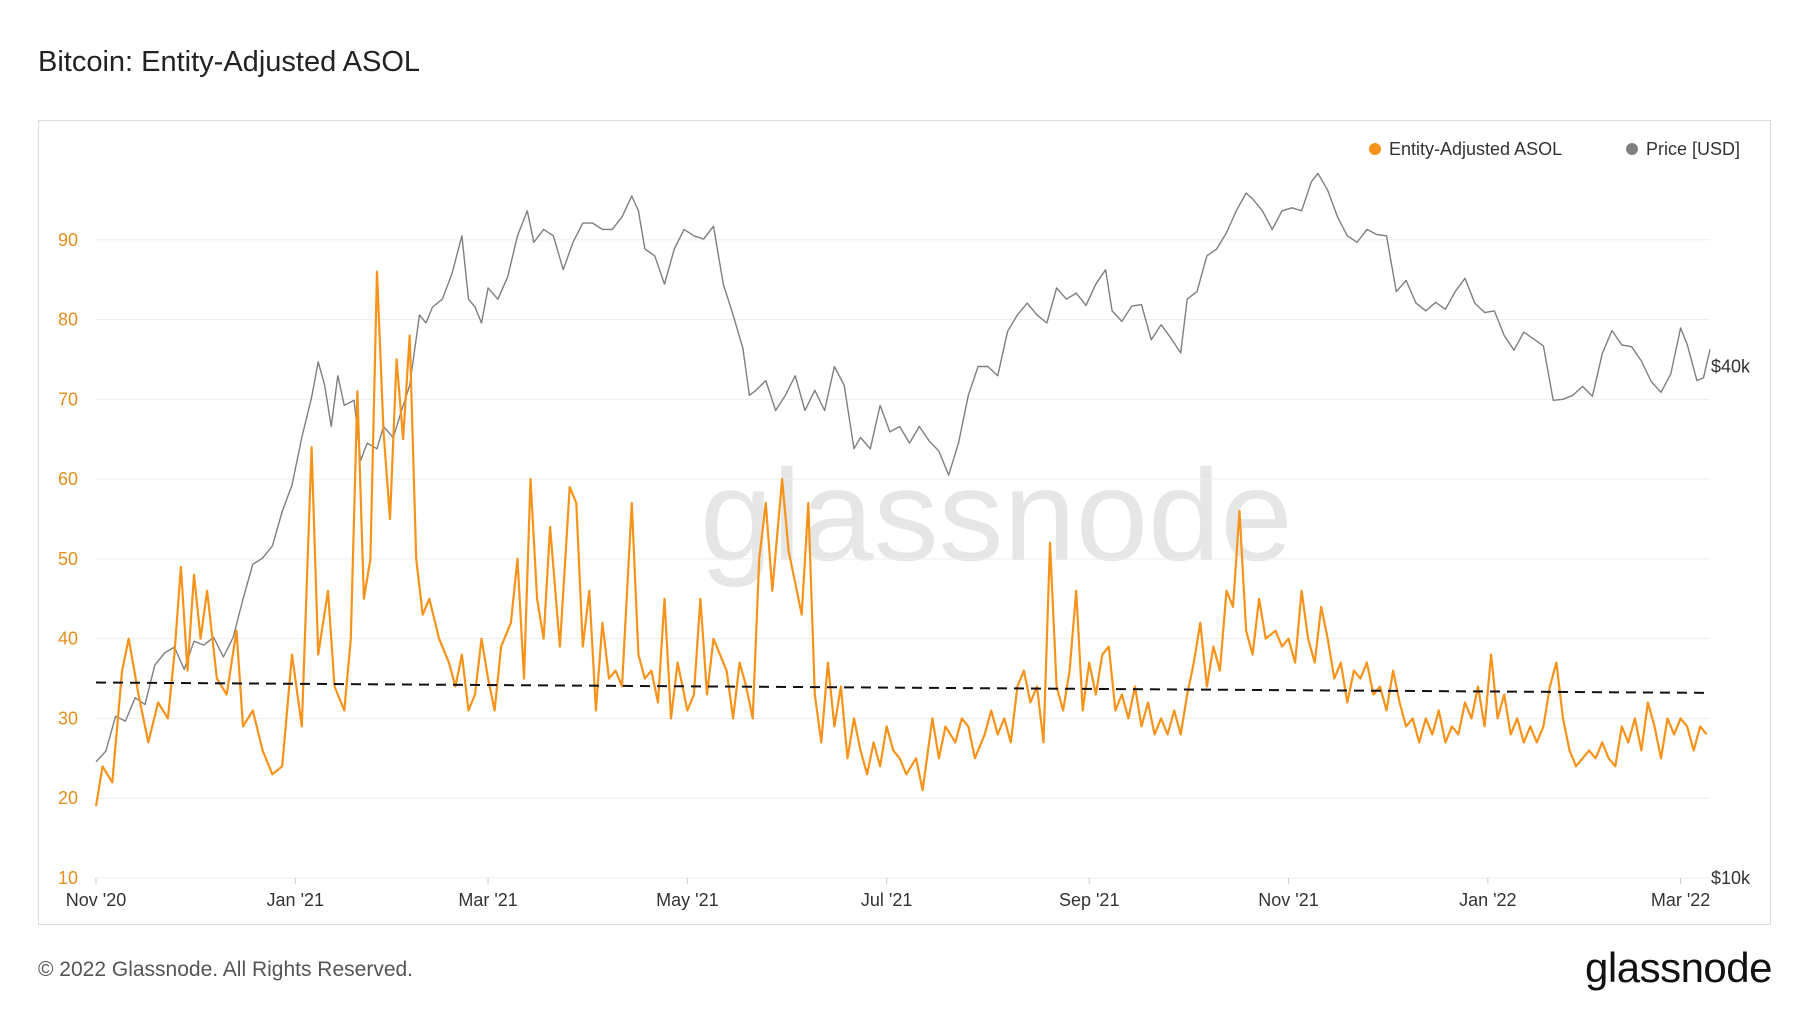  I want to click on left-tick-label: 10, so click(68, 878).